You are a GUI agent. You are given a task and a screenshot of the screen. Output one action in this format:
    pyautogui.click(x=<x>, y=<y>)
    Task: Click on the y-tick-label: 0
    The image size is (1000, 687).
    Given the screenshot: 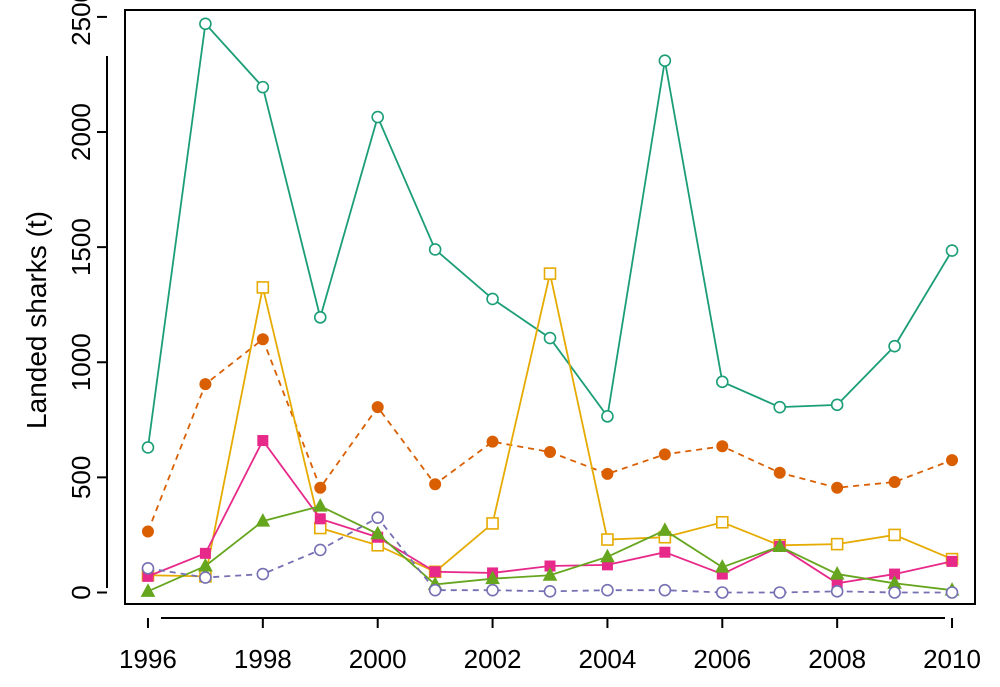 What is the action you would take?
    pyautogui.click(x=81, y=592)
    